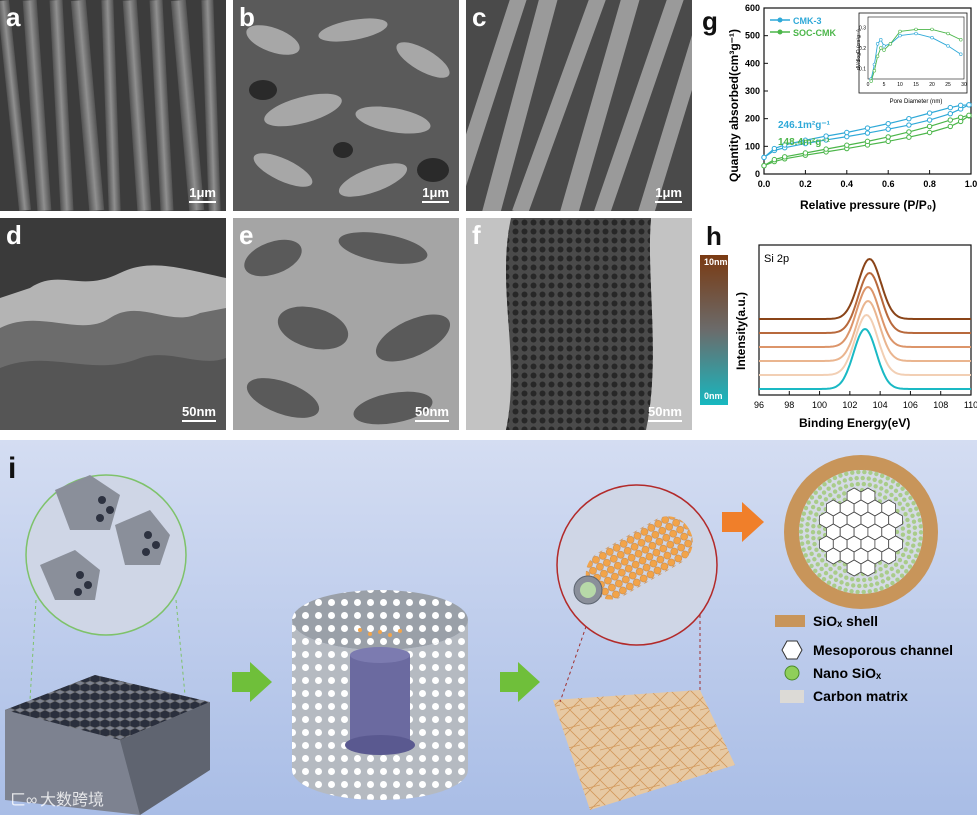 Image resolution: width=977 pixels, height=815 pixels. What do you see at coordinates (916, 33) in the screenshot?
I see `inset-point` at bounding box center [916, 33].